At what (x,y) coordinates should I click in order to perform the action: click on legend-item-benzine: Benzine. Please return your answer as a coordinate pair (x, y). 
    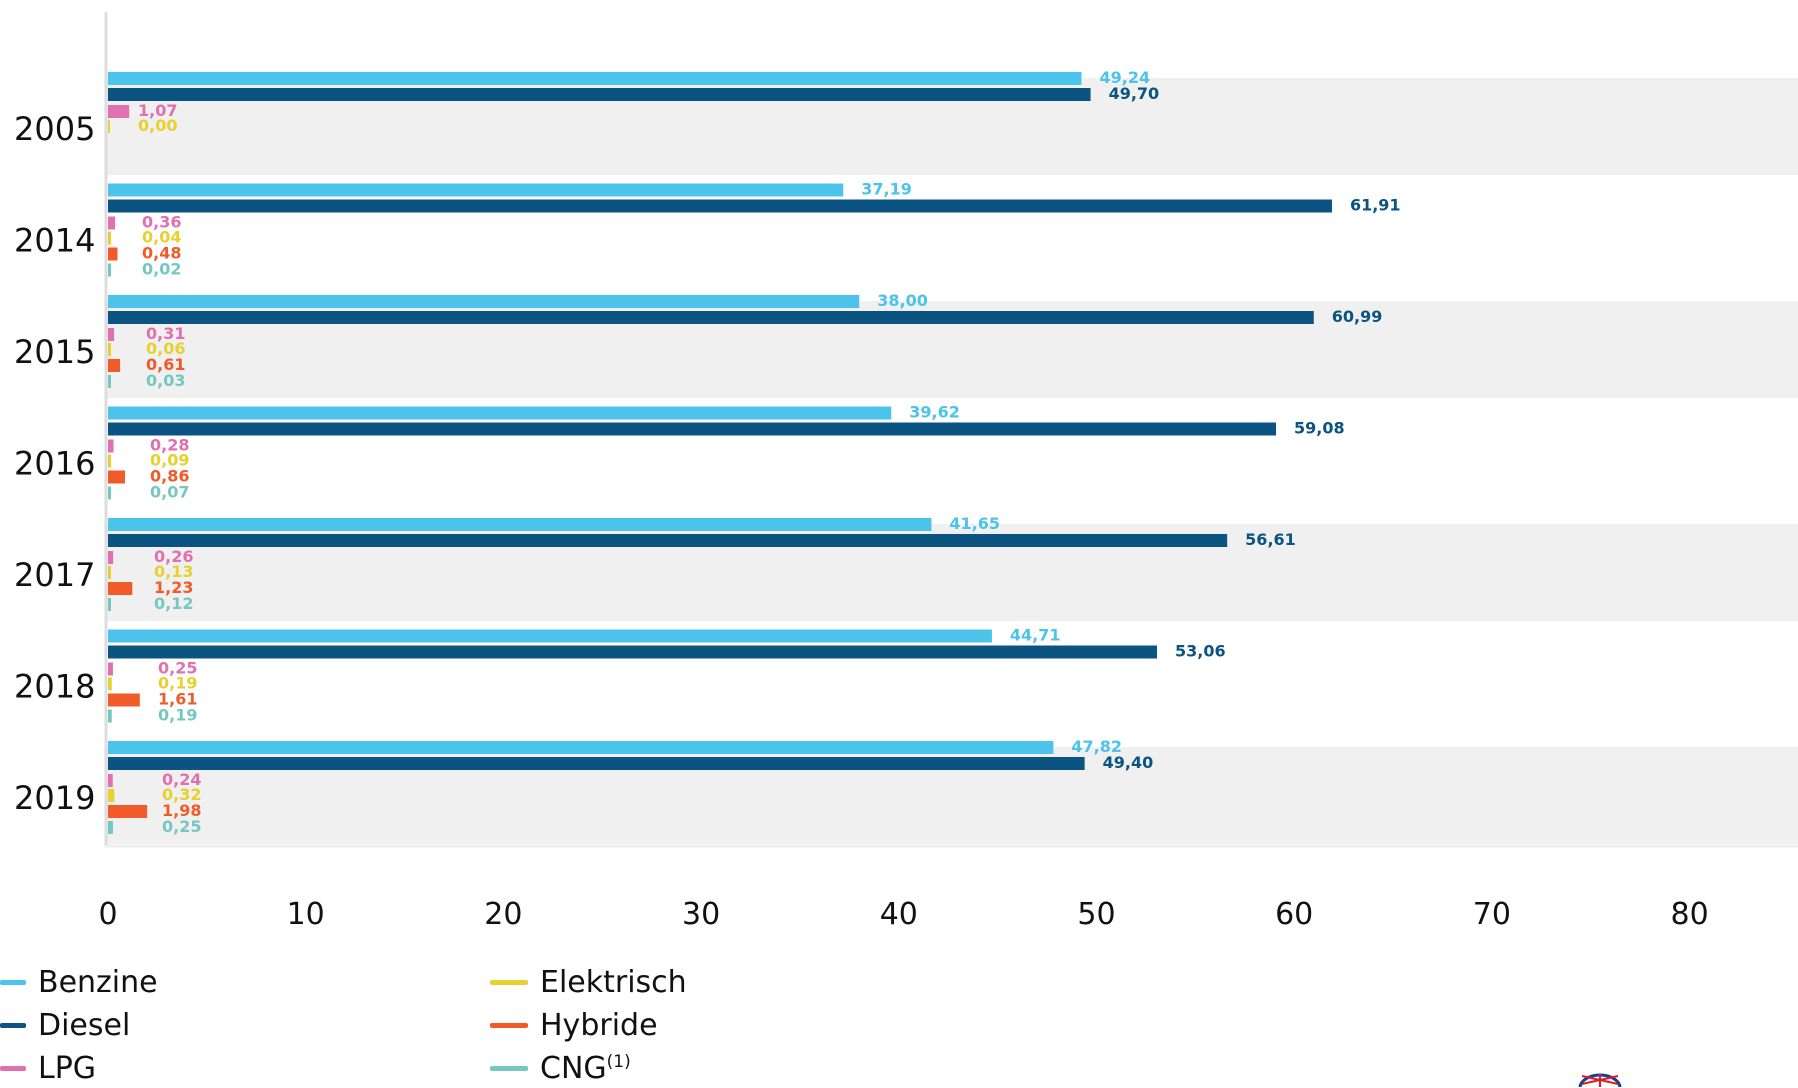
    Looking at the image, I should click on (79, 982).